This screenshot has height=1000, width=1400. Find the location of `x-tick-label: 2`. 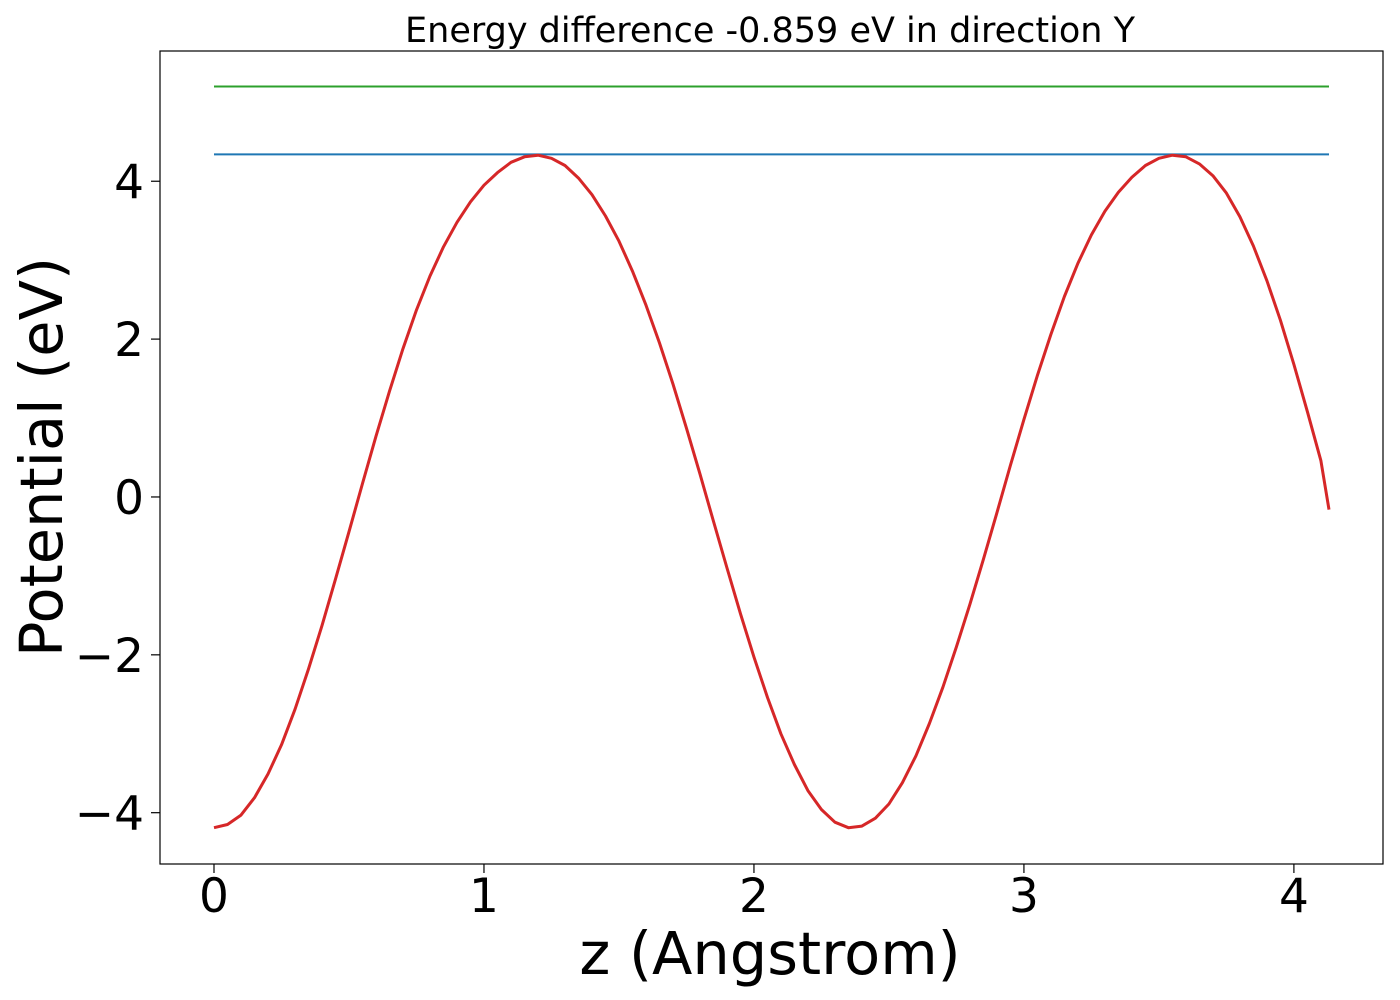

x-tick-label: 2 is located at coordinates (754, 896).